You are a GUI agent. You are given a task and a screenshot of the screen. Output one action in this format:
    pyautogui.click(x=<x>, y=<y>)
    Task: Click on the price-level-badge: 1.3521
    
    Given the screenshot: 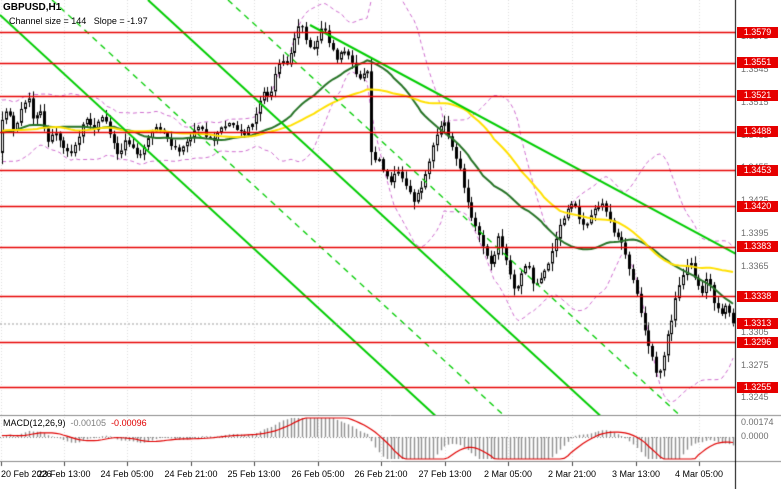 What is the action you would take?
    pyautogui.click(x=757, y=96)
    